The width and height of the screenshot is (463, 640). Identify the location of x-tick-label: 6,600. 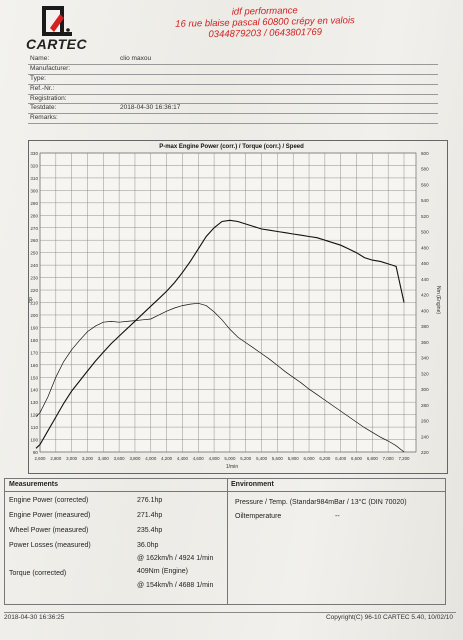
(357, 458).